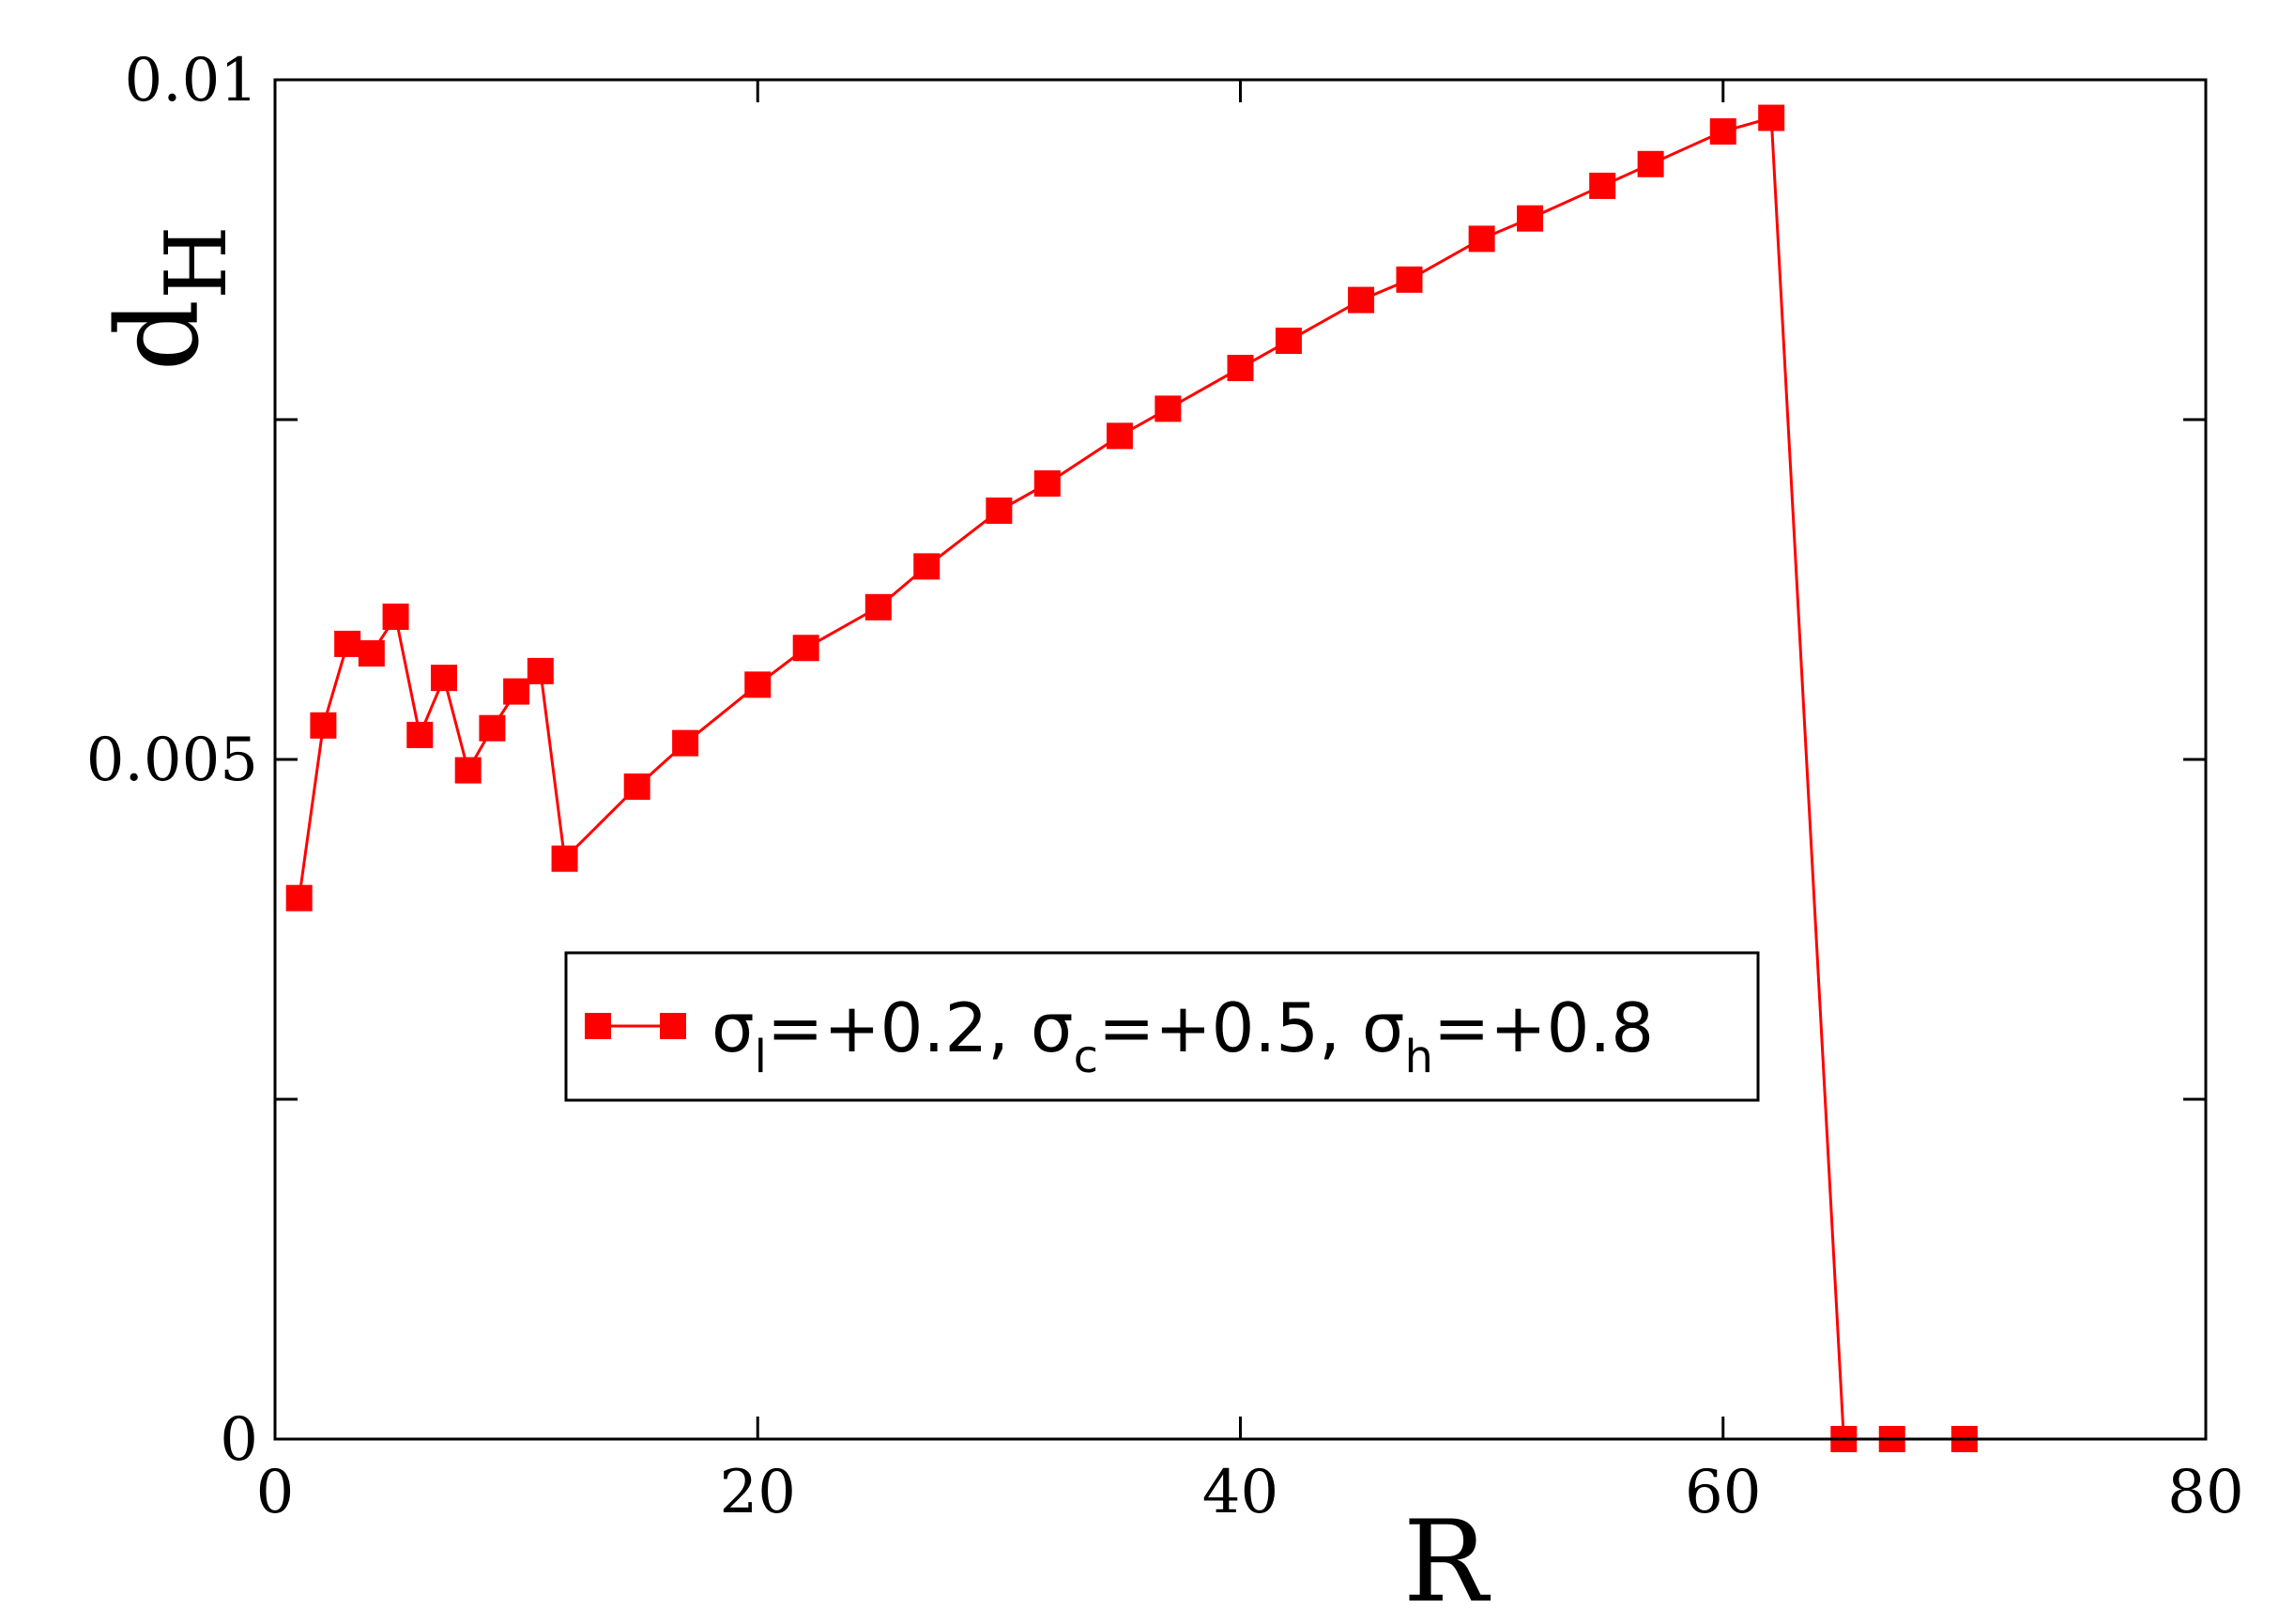 Image resolution: width=2294 pixels, height=1624 pixels. Describe the element at coordinates (1383, 1027) in the screenshot. I see `legend-sigma-h: σ` at that location.